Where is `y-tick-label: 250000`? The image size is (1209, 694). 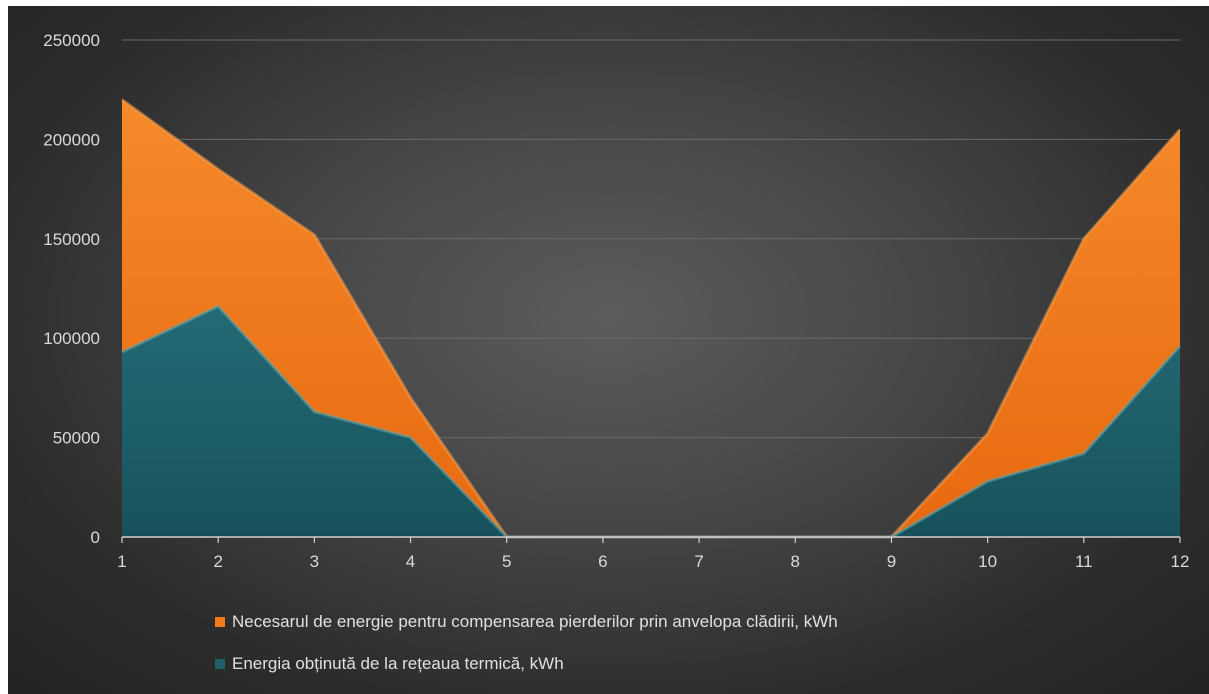
y-tick-label: 250000 is located at coordinates (71, 40).